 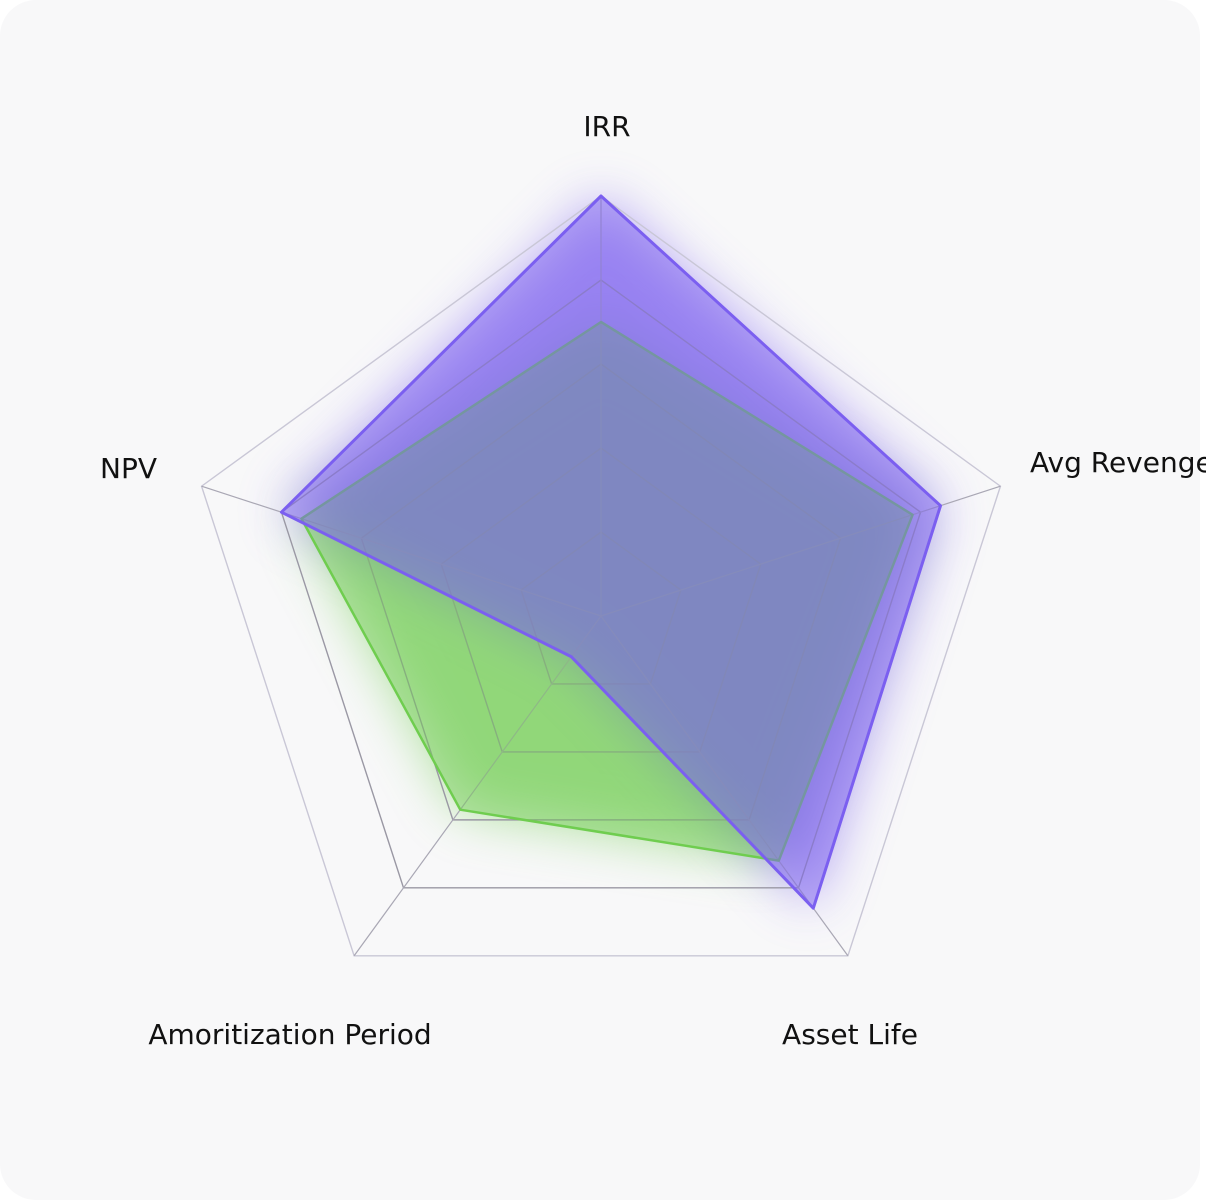 What do you see at coordinates (1118, 462) in the screenshot?
I see `axis-label: Avg Revenge` at bounding box center [1118, 462].